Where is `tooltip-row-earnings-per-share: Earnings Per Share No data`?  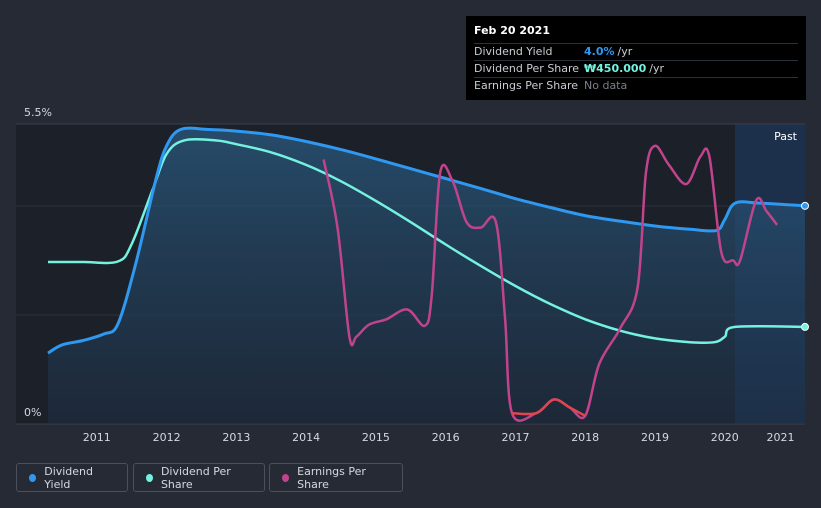
tooltip-row-earnings-per-share: Earnings Per Share No data is located at coordinates (636, 85).